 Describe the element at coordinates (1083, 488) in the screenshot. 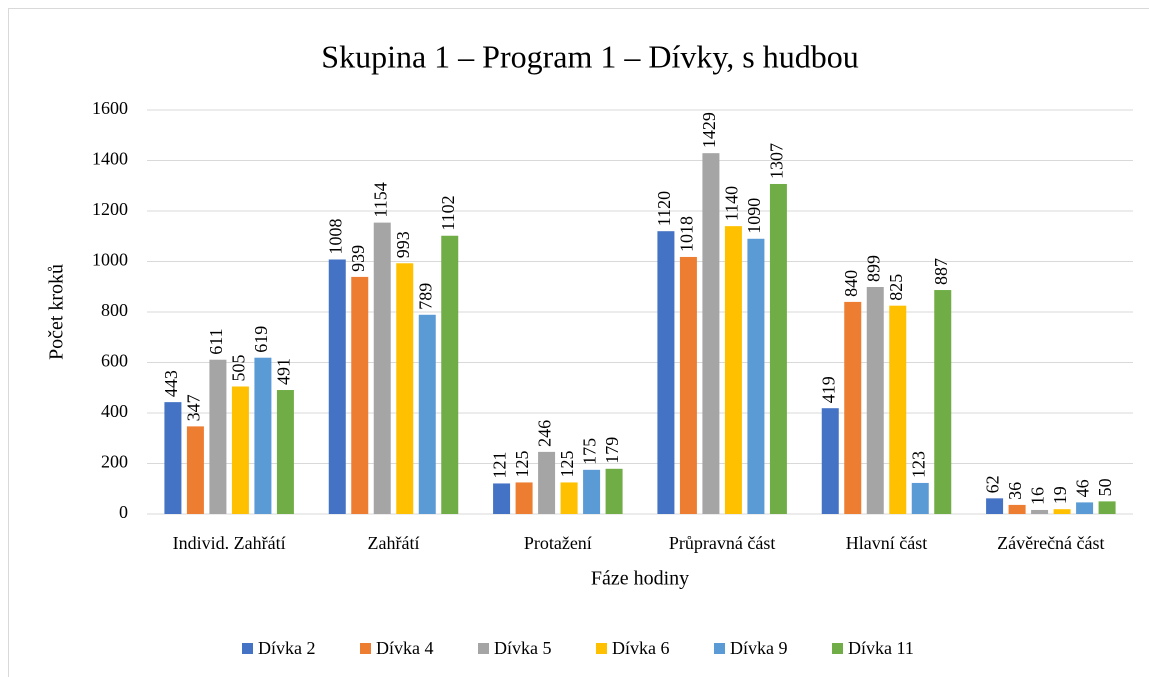

I see `data-label: 46` at that location.